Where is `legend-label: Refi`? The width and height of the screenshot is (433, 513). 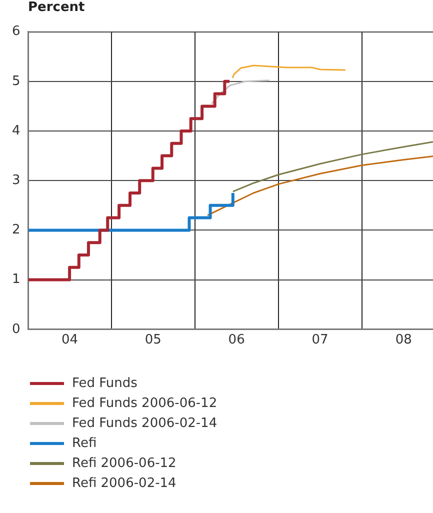
legend-label: Refi is located at coordinates (84, 443).